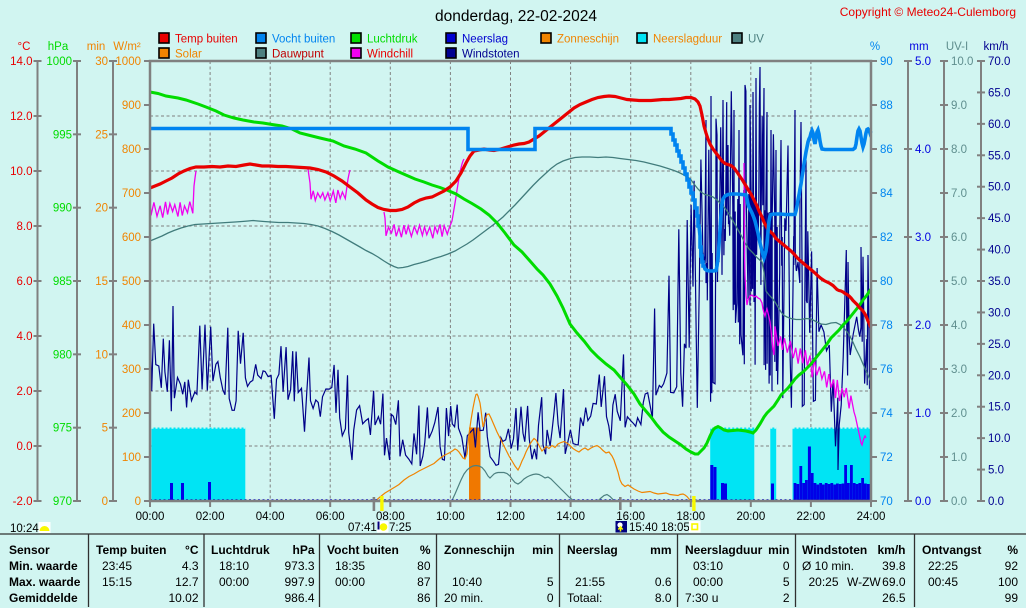 This screenshot has height=613, width=1026. Describe the element at coordinates (999, 313) in the screenshot. I see `svg-text: 30.0` at that location.